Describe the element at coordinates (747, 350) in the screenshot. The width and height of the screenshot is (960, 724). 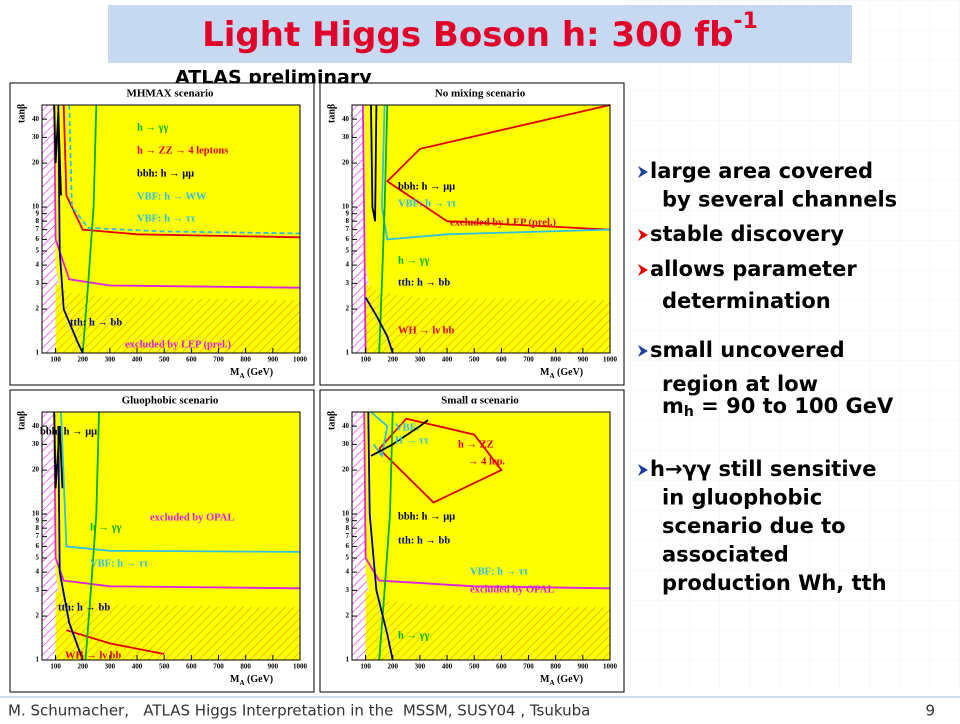
I see `bullet-text: small uncovered` at that location.